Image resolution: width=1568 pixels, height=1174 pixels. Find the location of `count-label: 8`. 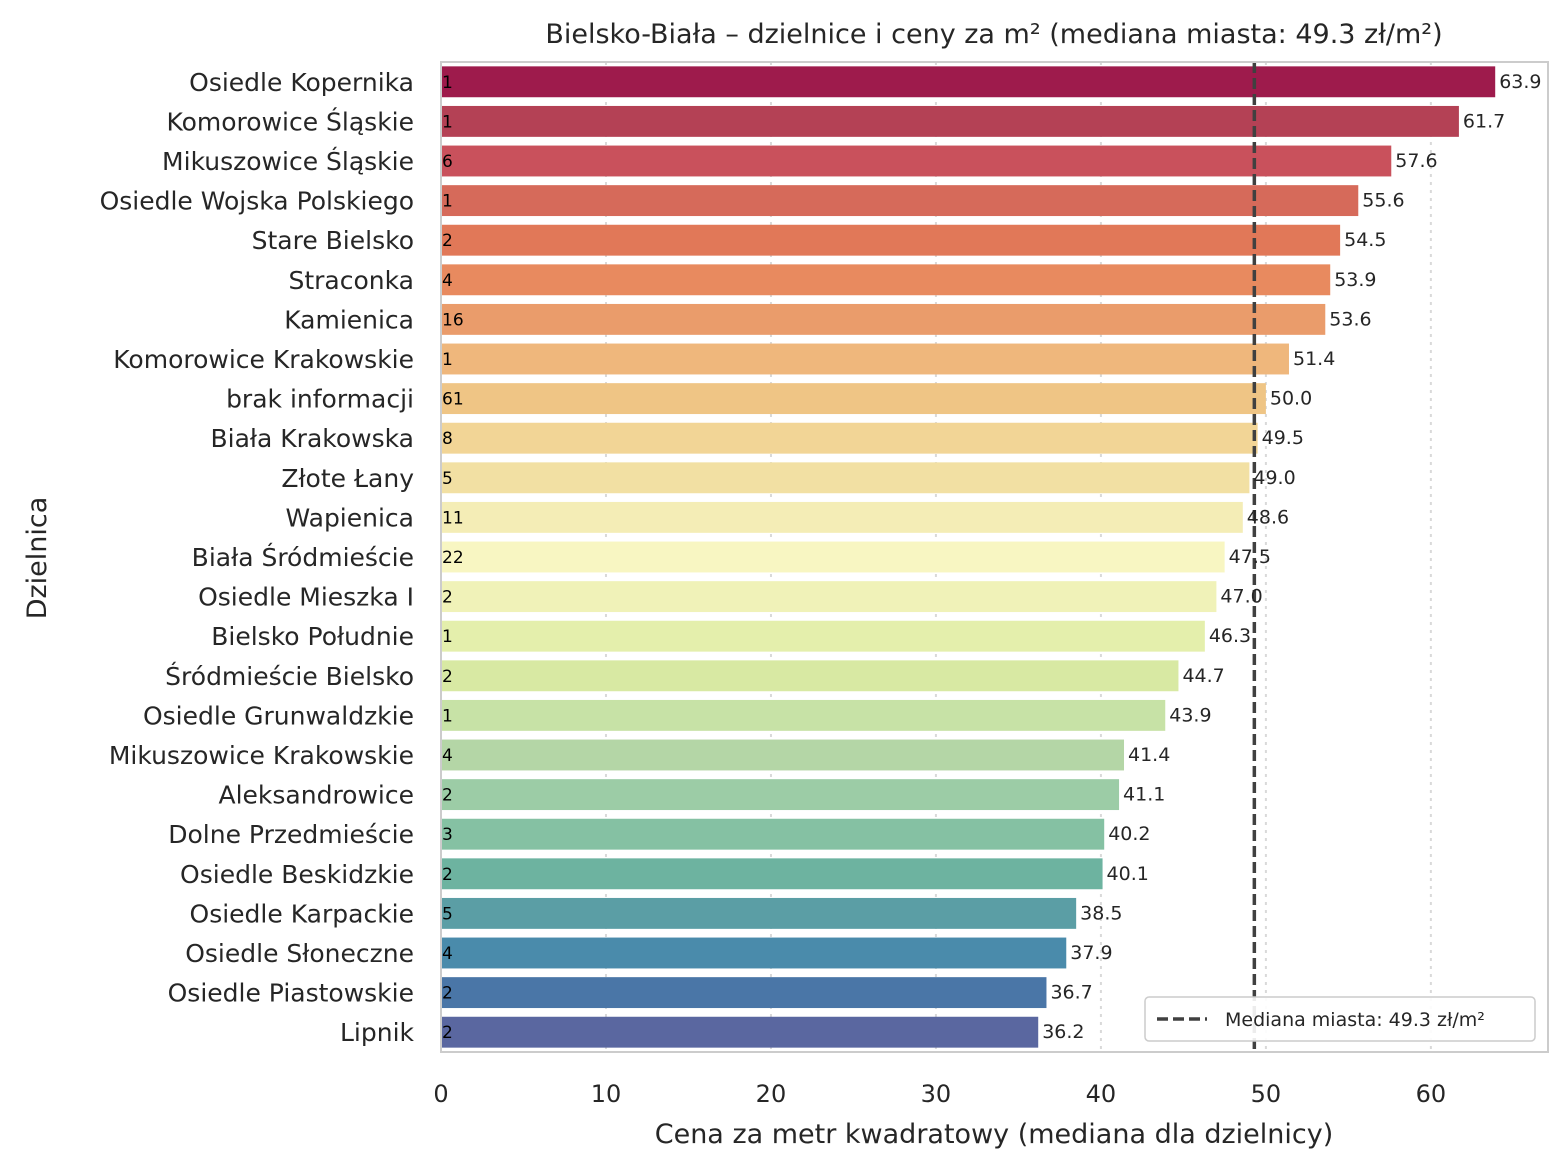

count-label: 8 is located at coordinates (447, 439).